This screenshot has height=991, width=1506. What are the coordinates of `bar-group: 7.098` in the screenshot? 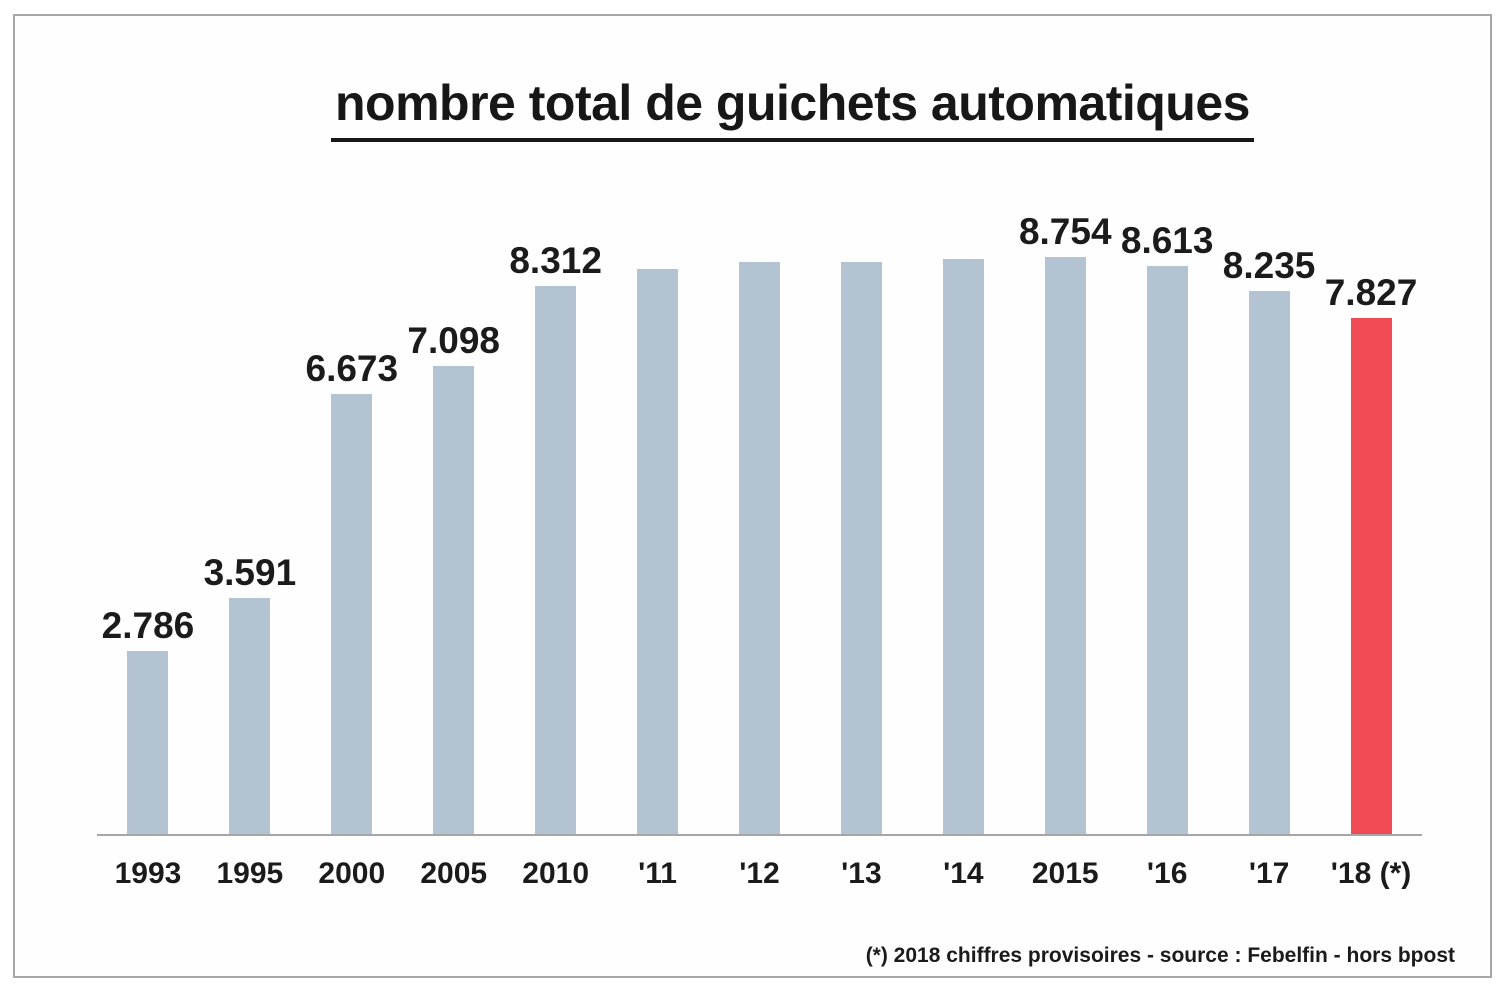 It's located at (453, 578).